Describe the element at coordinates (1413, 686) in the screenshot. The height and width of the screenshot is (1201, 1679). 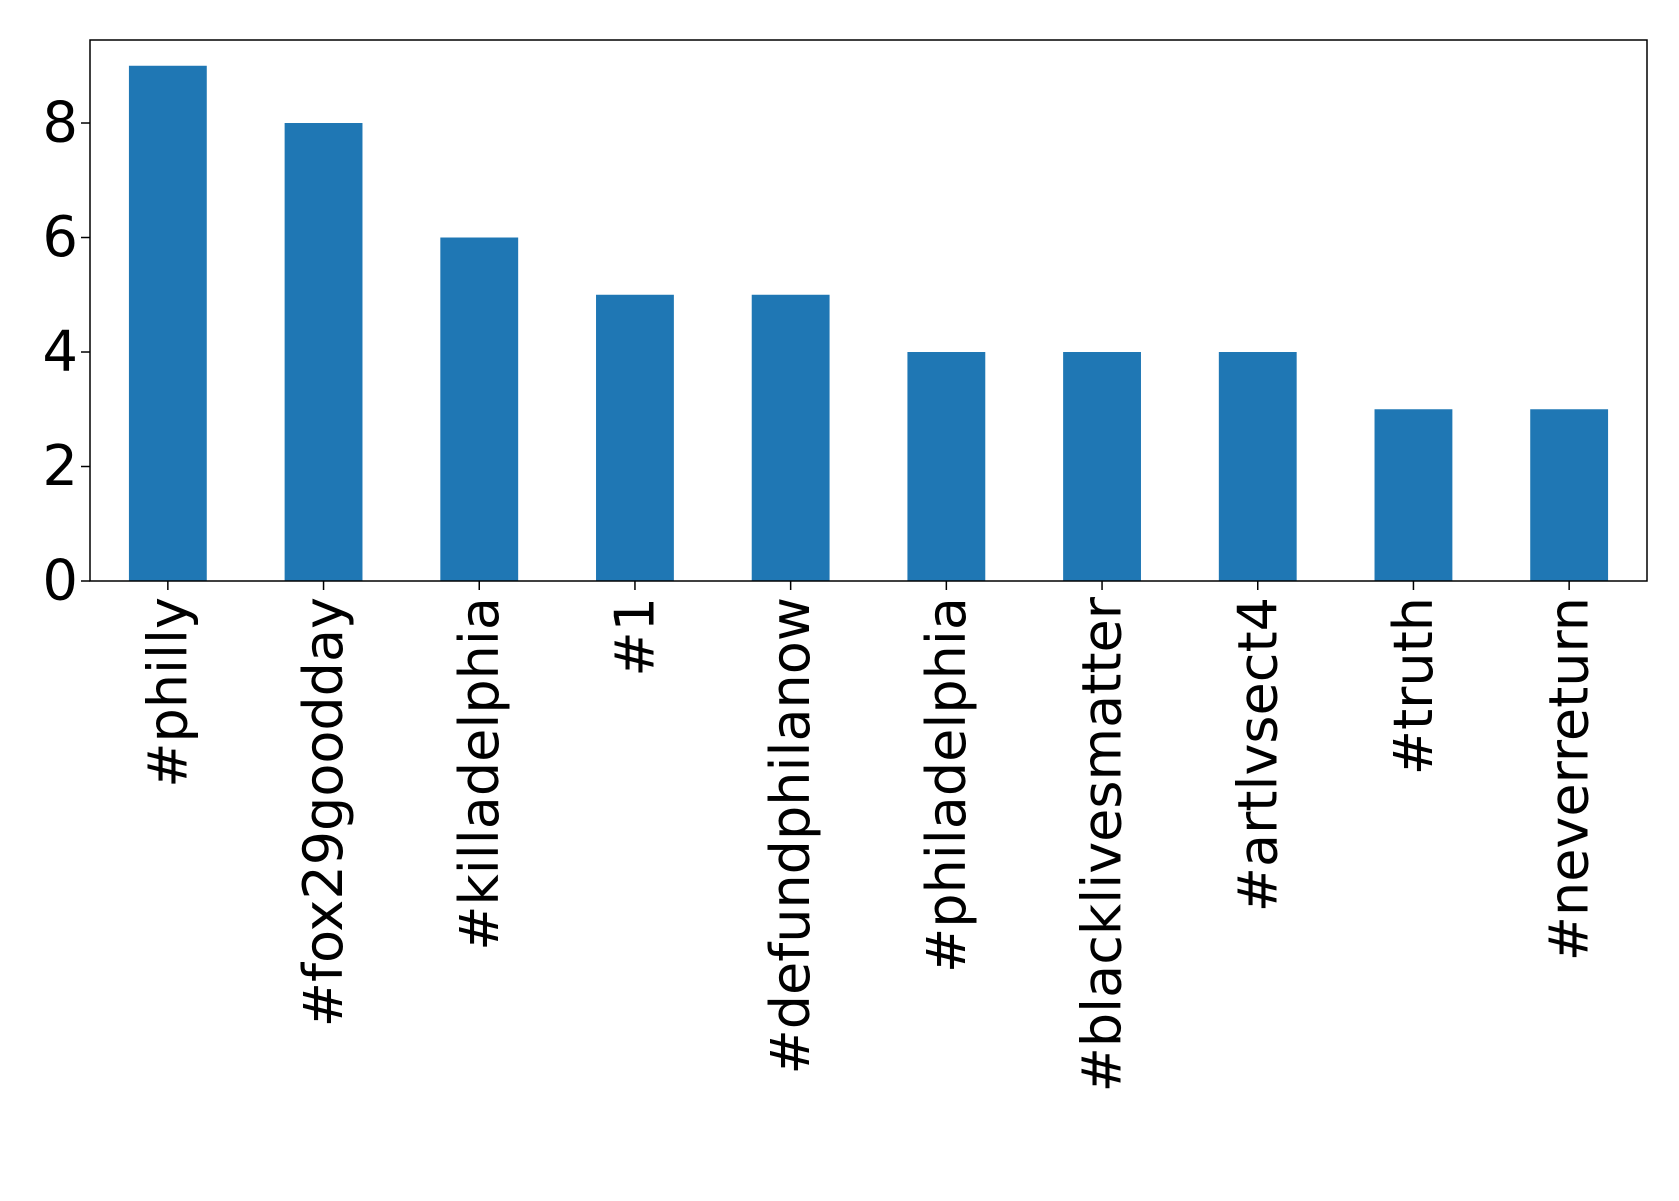
I see `x-tick-label: #truth` at that location.